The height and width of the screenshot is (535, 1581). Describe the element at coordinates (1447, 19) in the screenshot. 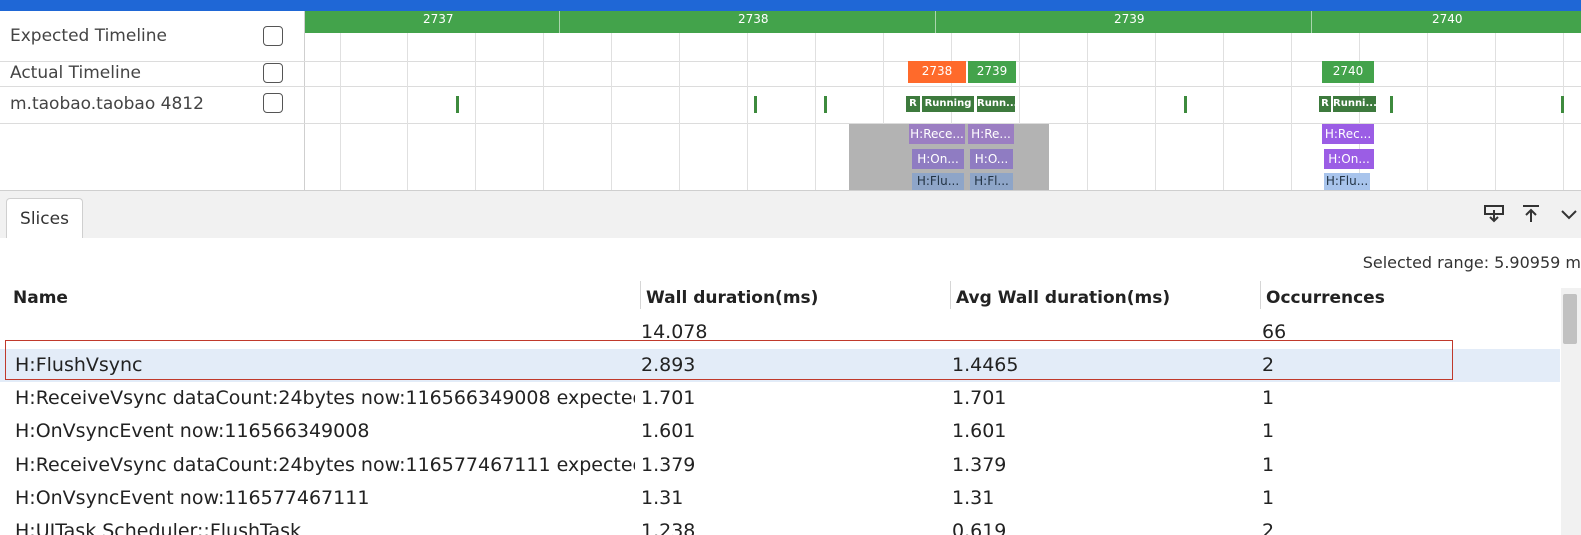

I see `ruler-label: 2740` at that location.